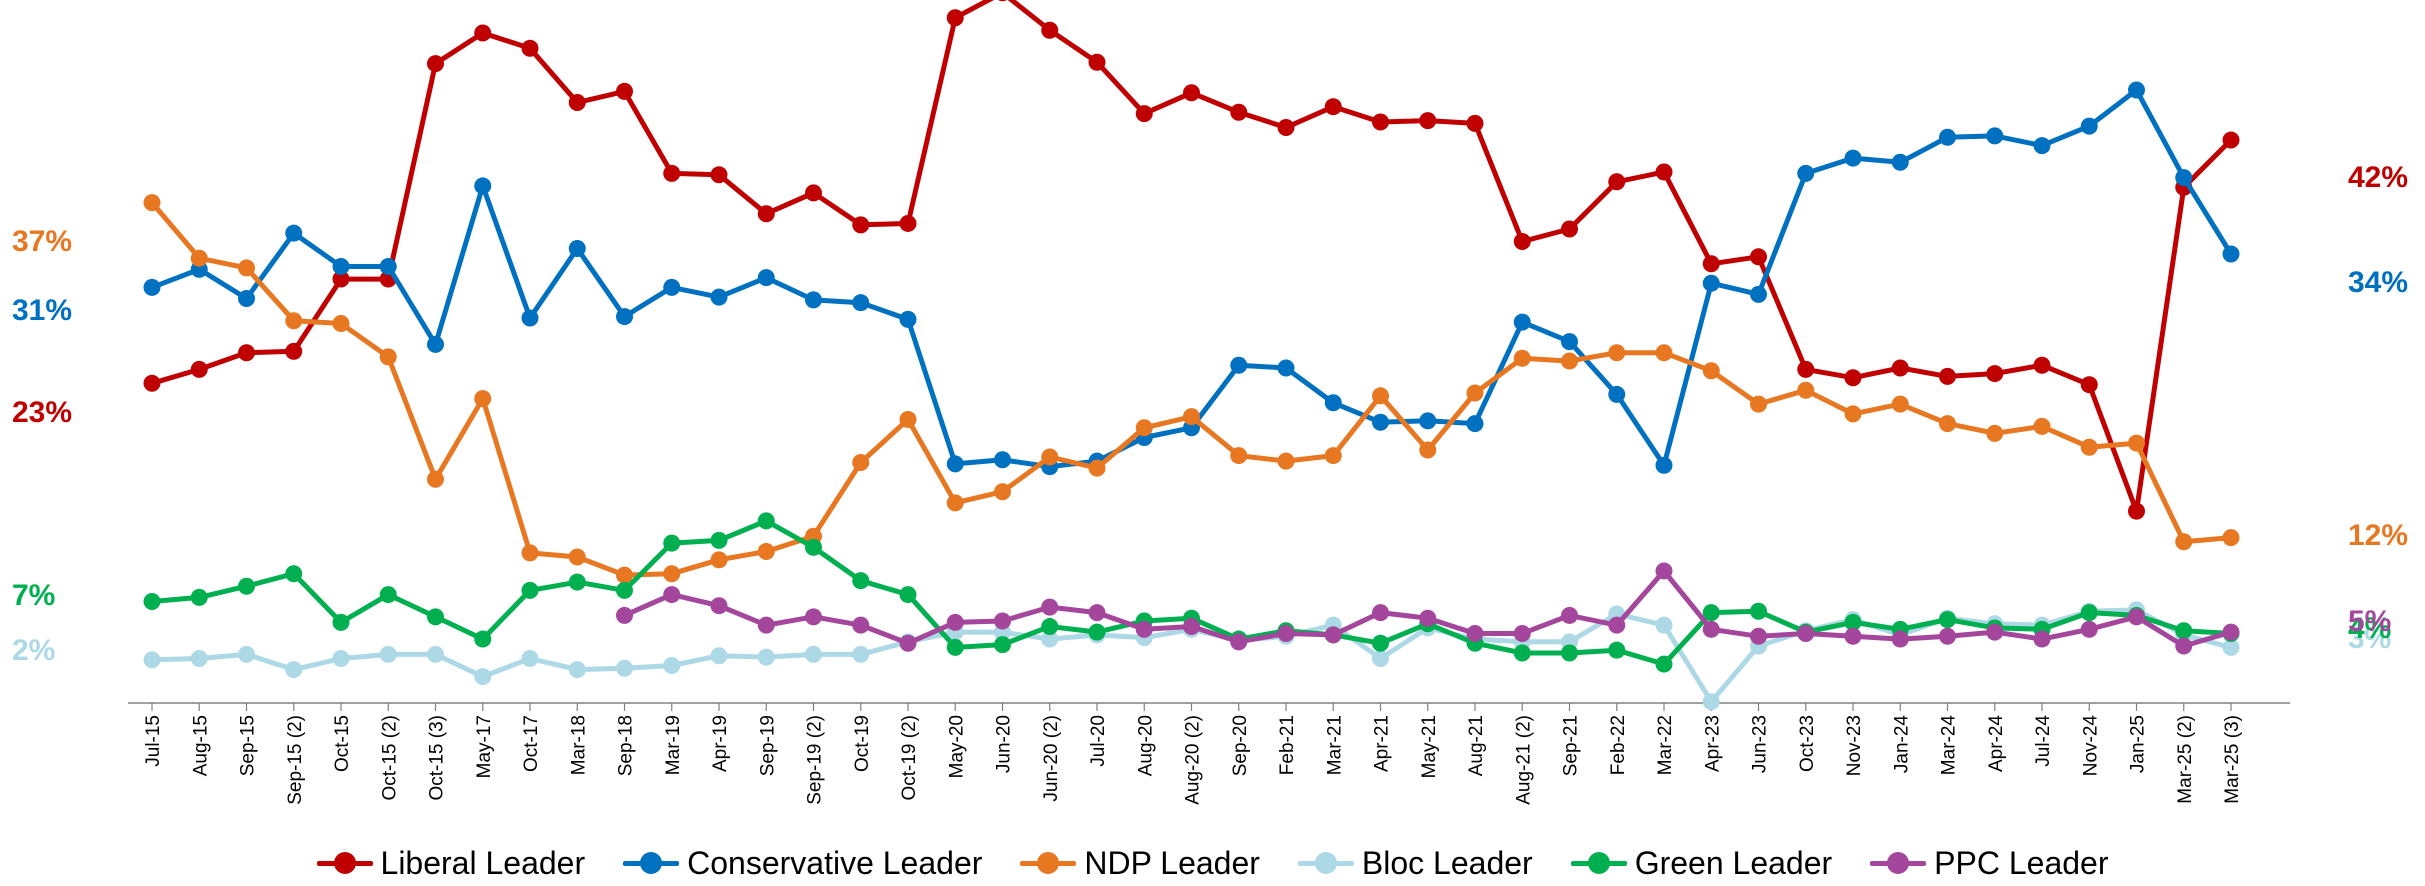  What do you see at coordinates (815, 760) in the screenshot?
I see `x-tick-label: Sep-19 (2)` at bounding box center [815, 760].